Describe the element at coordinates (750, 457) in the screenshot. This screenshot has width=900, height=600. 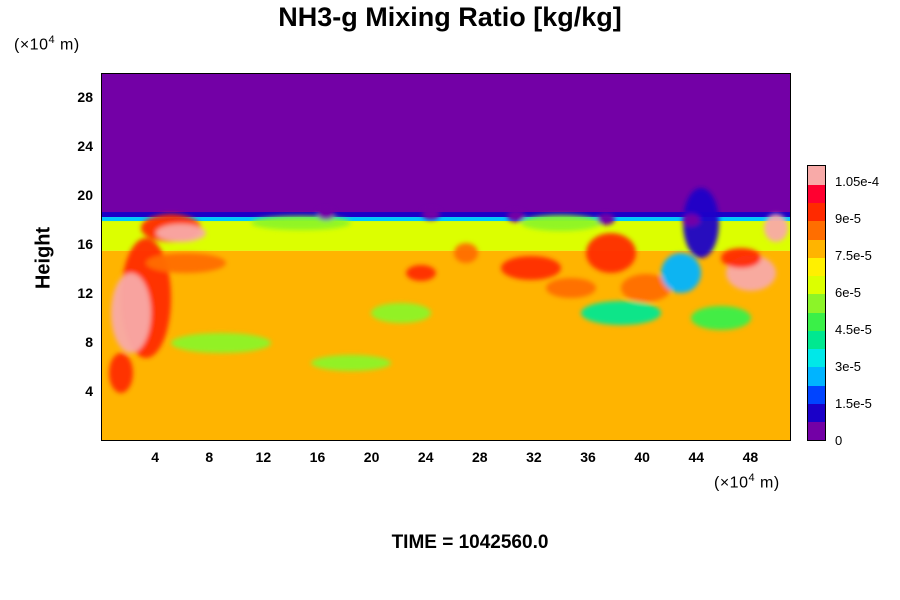
I see `x-tick-label: 48` at that location.